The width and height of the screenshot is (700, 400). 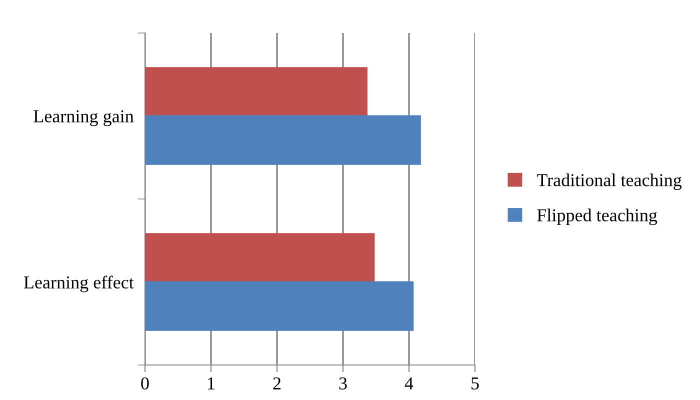 What do you see at coordinates (609, 182) in the screenshot?
I see `legend-label: Traditional teaching` at bounding box center [609, 182].